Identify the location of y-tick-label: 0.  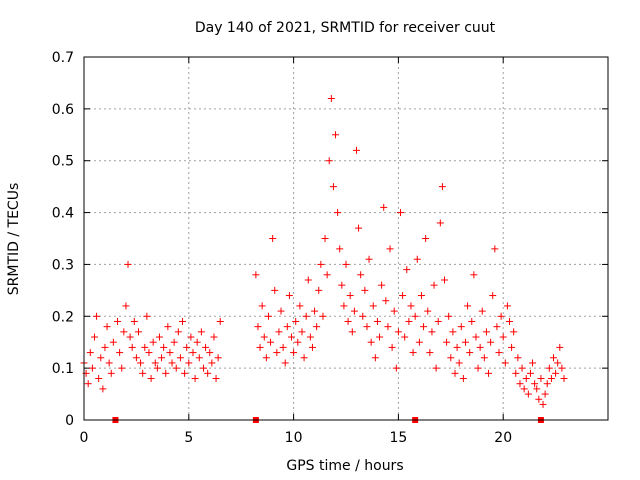
(69, 421).